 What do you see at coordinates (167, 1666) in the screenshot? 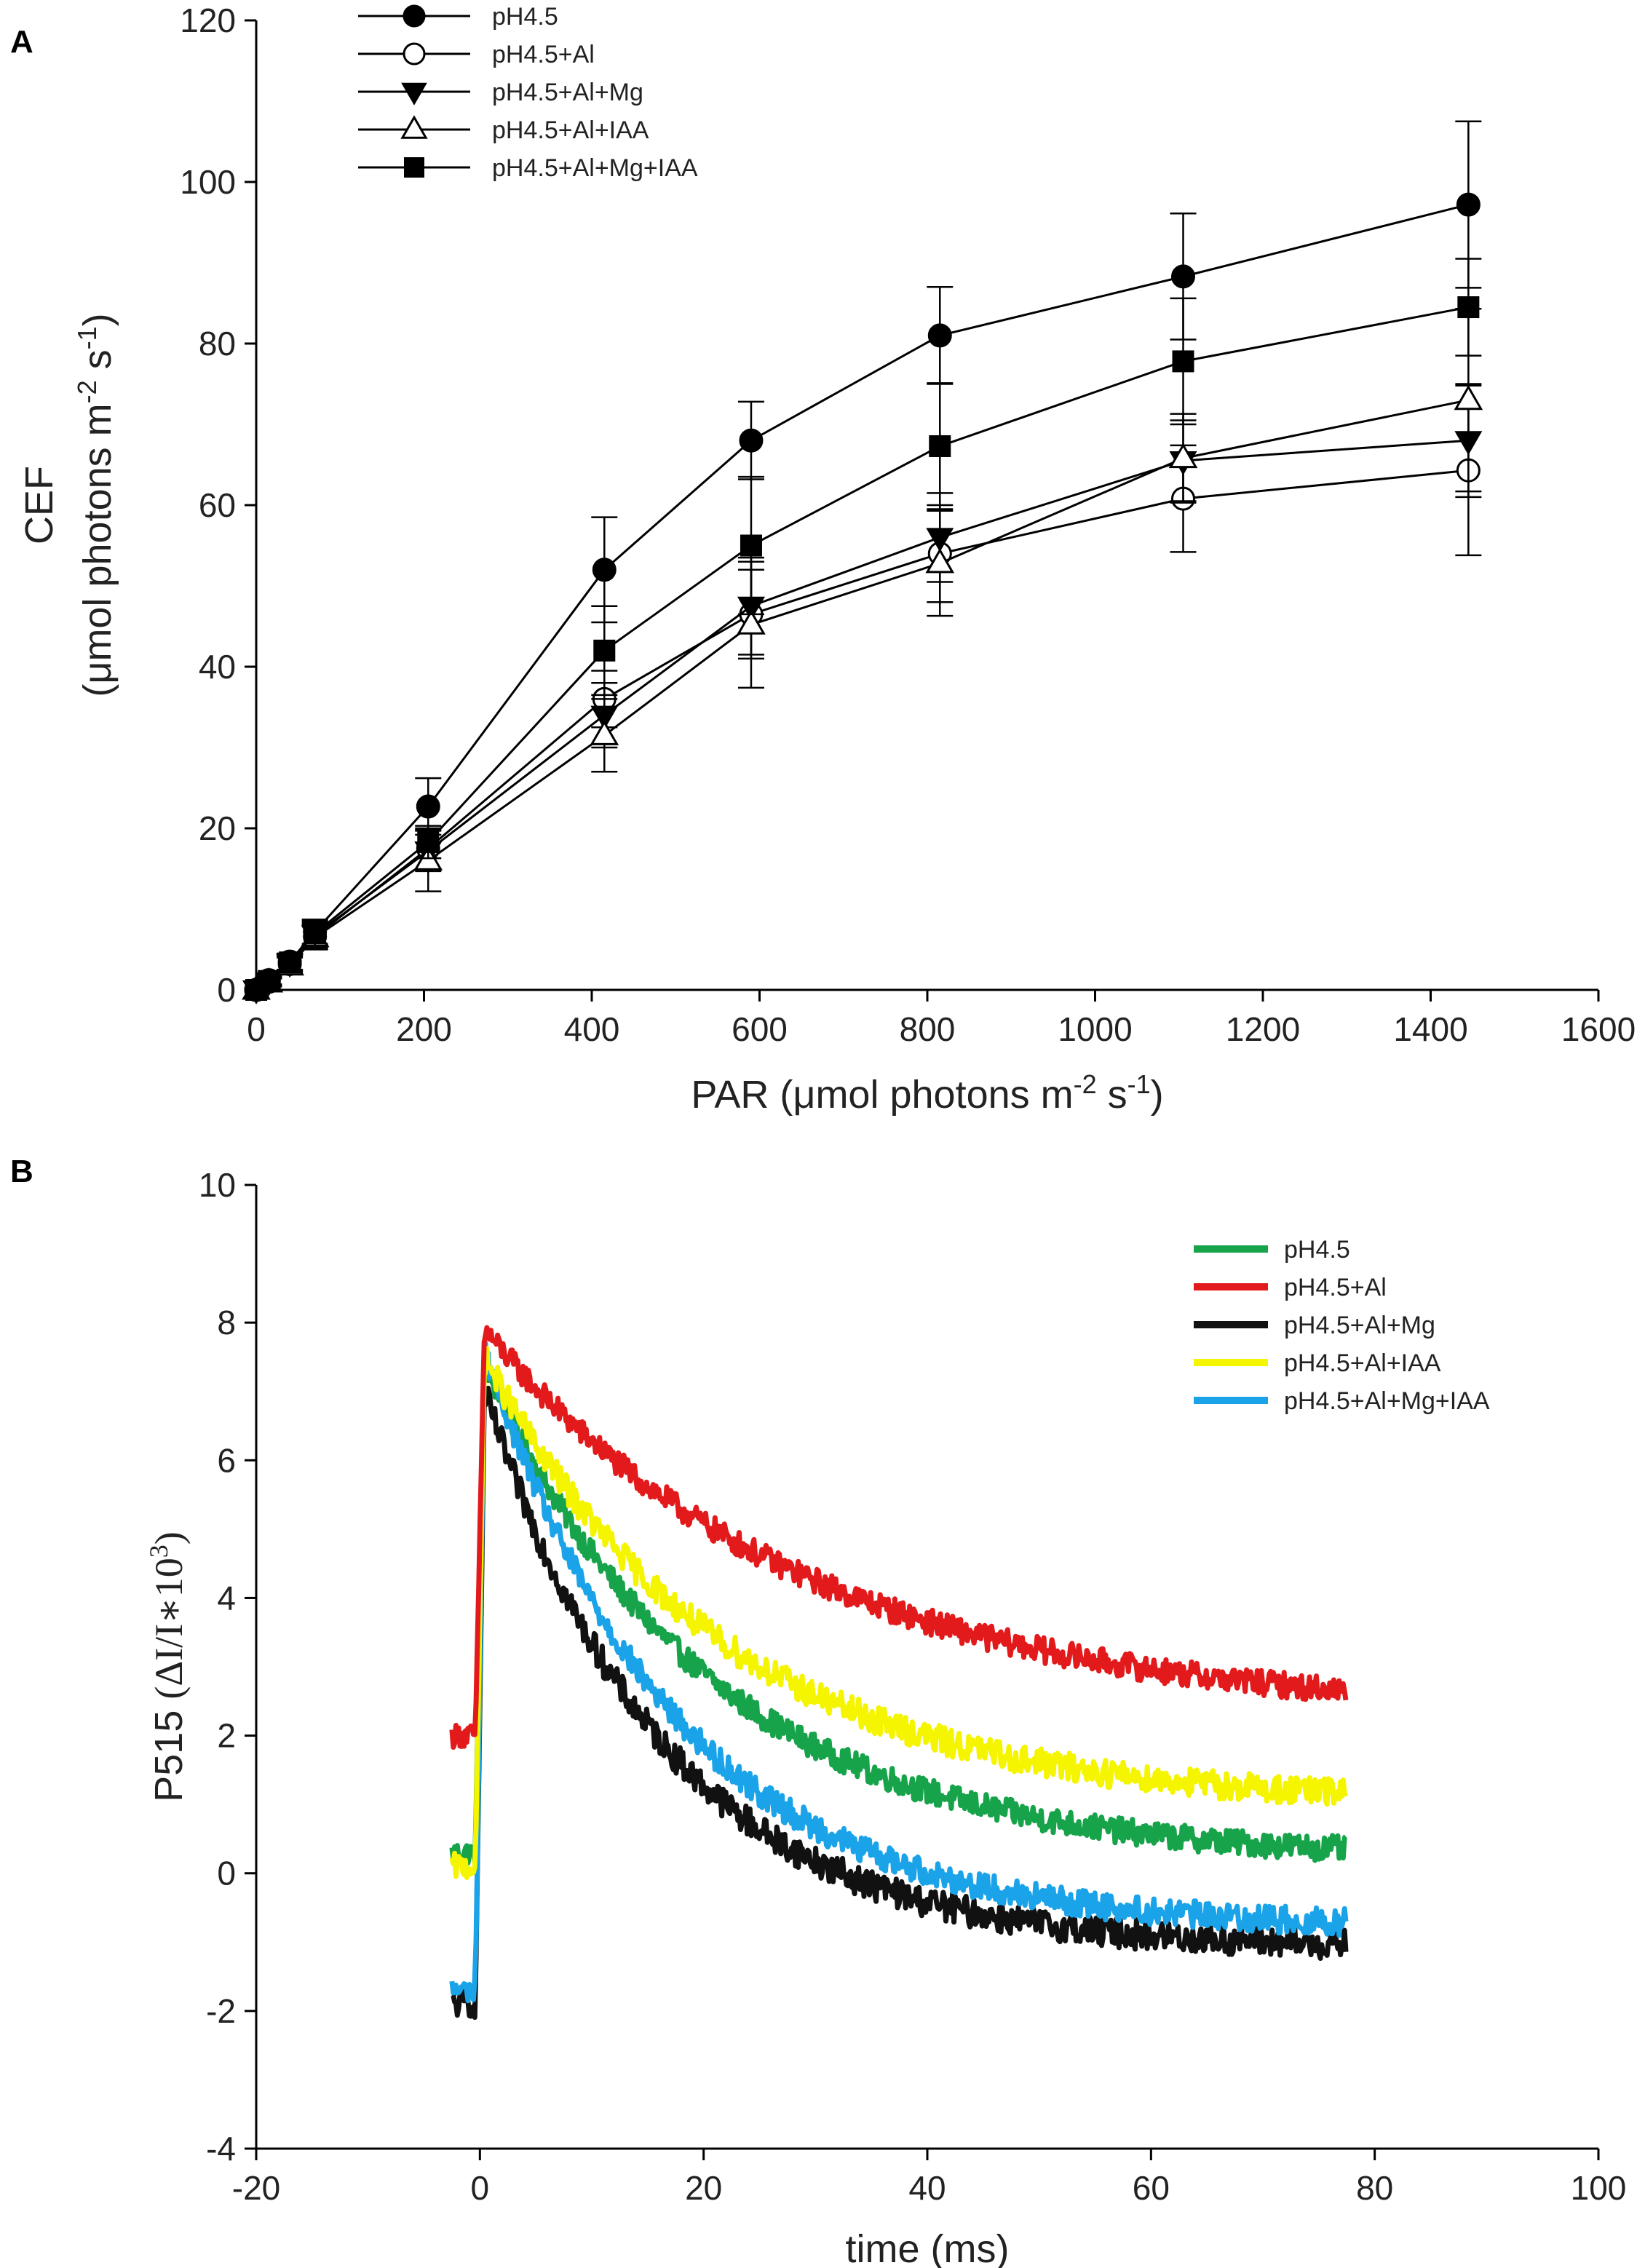
I see `panel-b-y-axis-label: P515 (ΔI/I∗103)` at bounding box center [167, 1666].